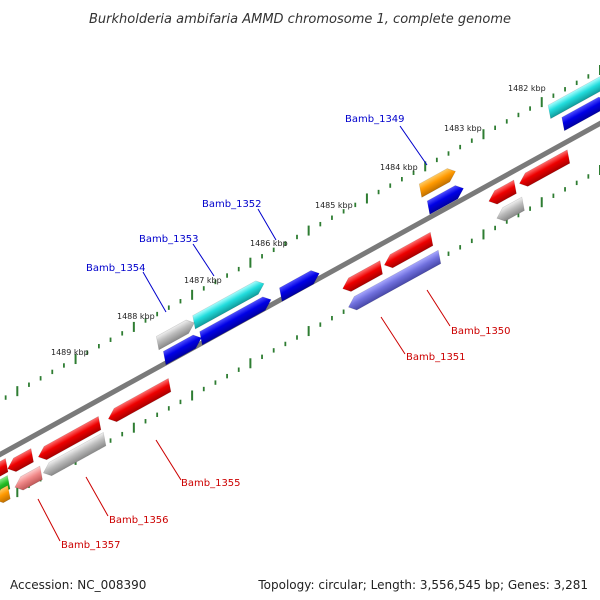  I want to click on gene-bamb-1354-blue, so click(182, 350).